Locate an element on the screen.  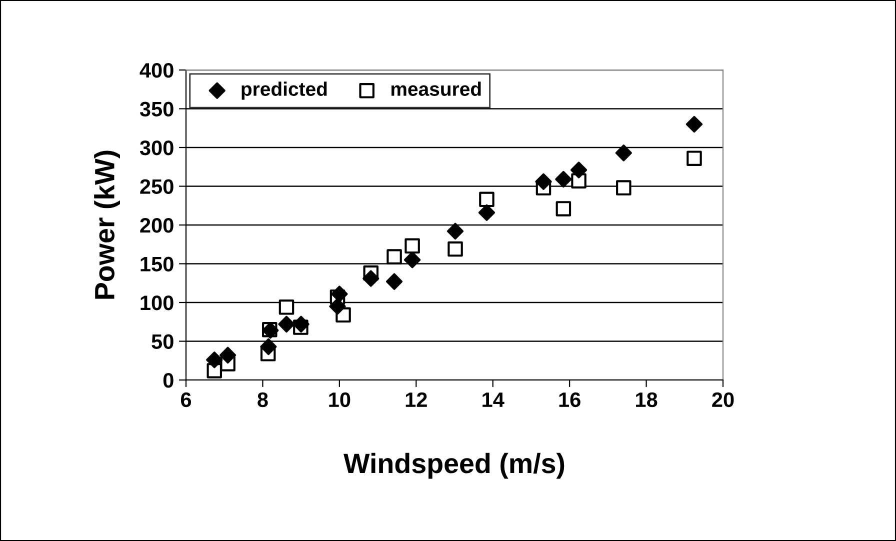
y-tick-label: 200 is located at coordinates (157, 225).